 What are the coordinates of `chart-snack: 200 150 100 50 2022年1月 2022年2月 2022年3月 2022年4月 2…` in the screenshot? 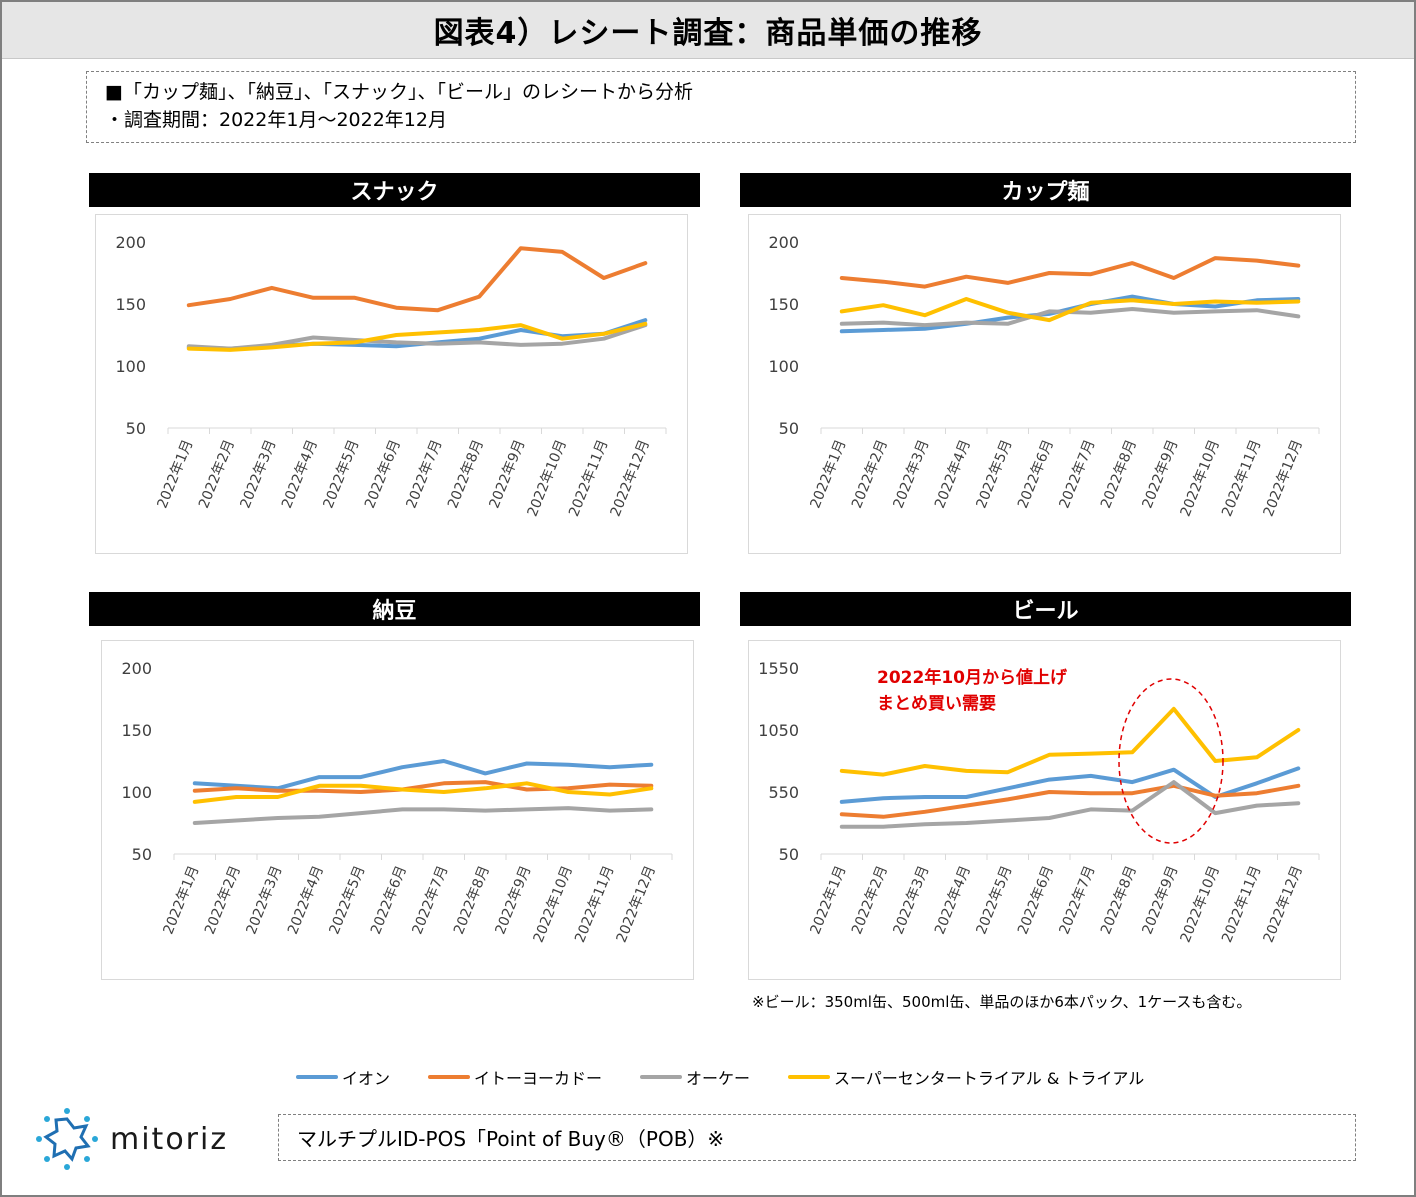 It's located at (391, 384).